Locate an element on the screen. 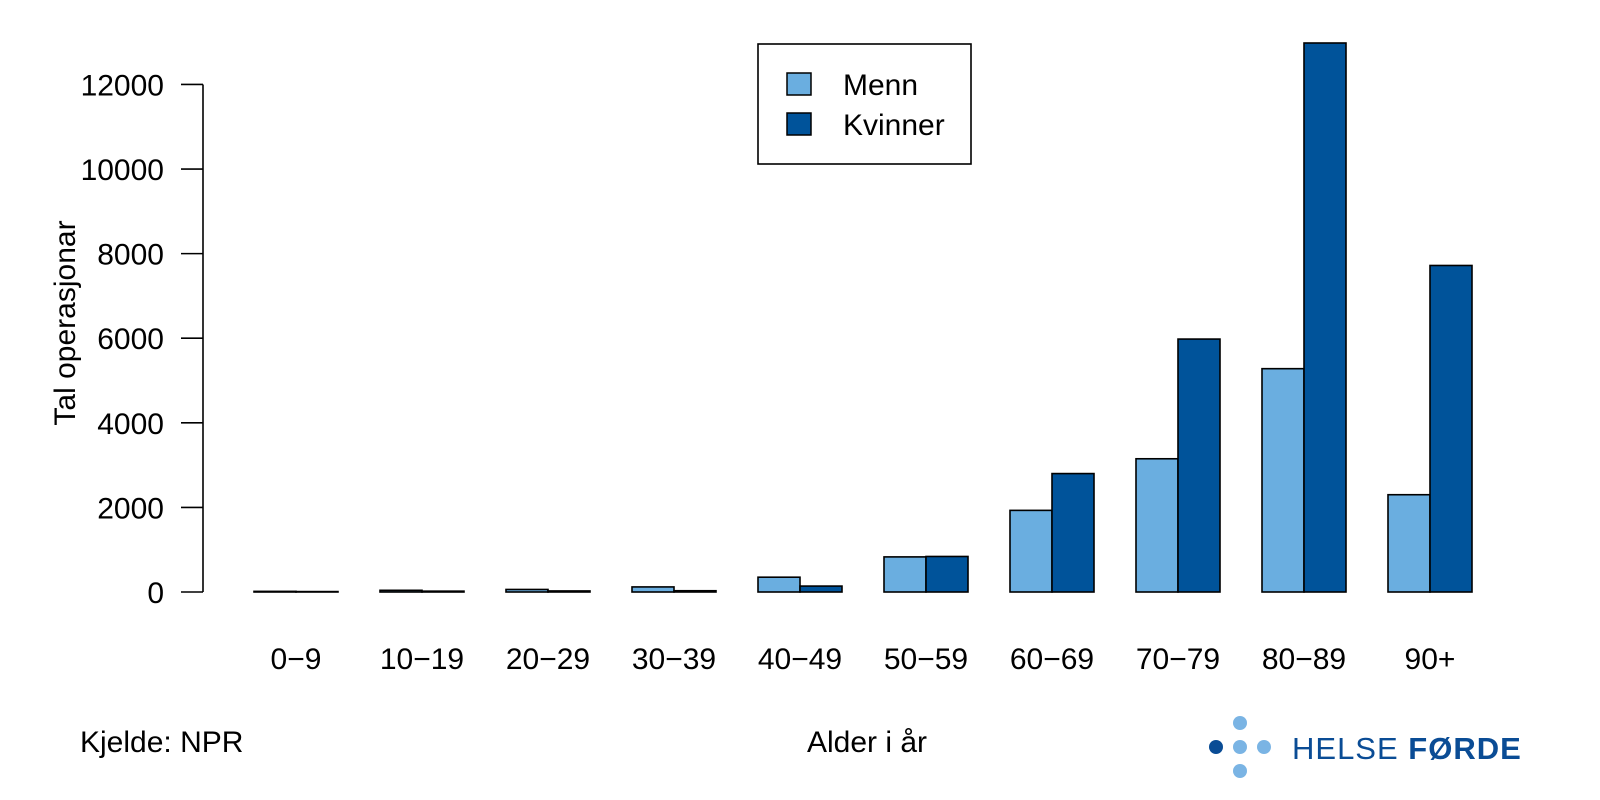 This screenshot has width=1600, height=800. legend-swatch-kvinner is located at coordinates (799, 124).